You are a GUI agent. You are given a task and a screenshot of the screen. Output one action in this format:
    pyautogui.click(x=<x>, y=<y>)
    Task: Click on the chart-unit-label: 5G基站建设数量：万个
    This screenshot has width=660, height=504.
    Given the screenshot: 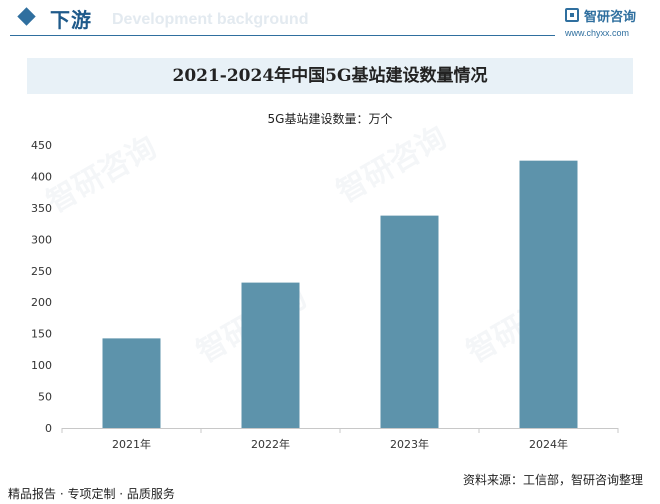 What is the action you would take?
    pyautogui.click(x=330, y=119)
    